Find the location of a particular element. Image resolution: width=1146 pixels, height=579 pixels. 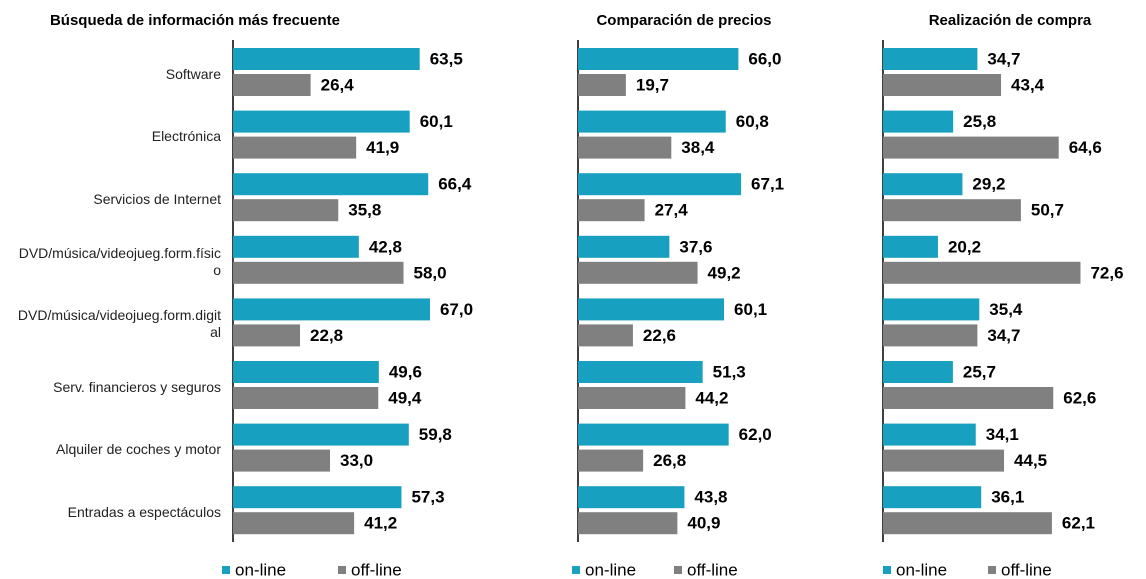

value-label: 37,6 is located at coordinates (695, 246).